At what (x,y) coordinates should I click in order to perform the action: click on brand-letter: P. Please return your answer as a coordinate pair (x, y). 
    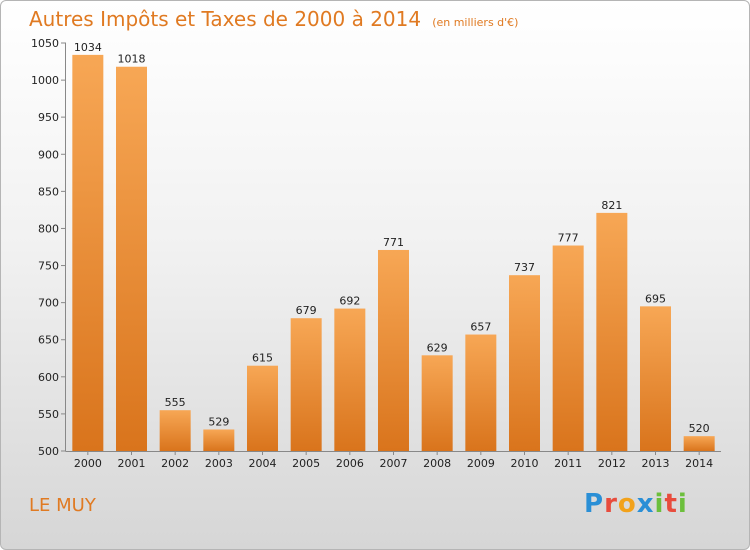
    Looking at the image, I should click on (594, 504).